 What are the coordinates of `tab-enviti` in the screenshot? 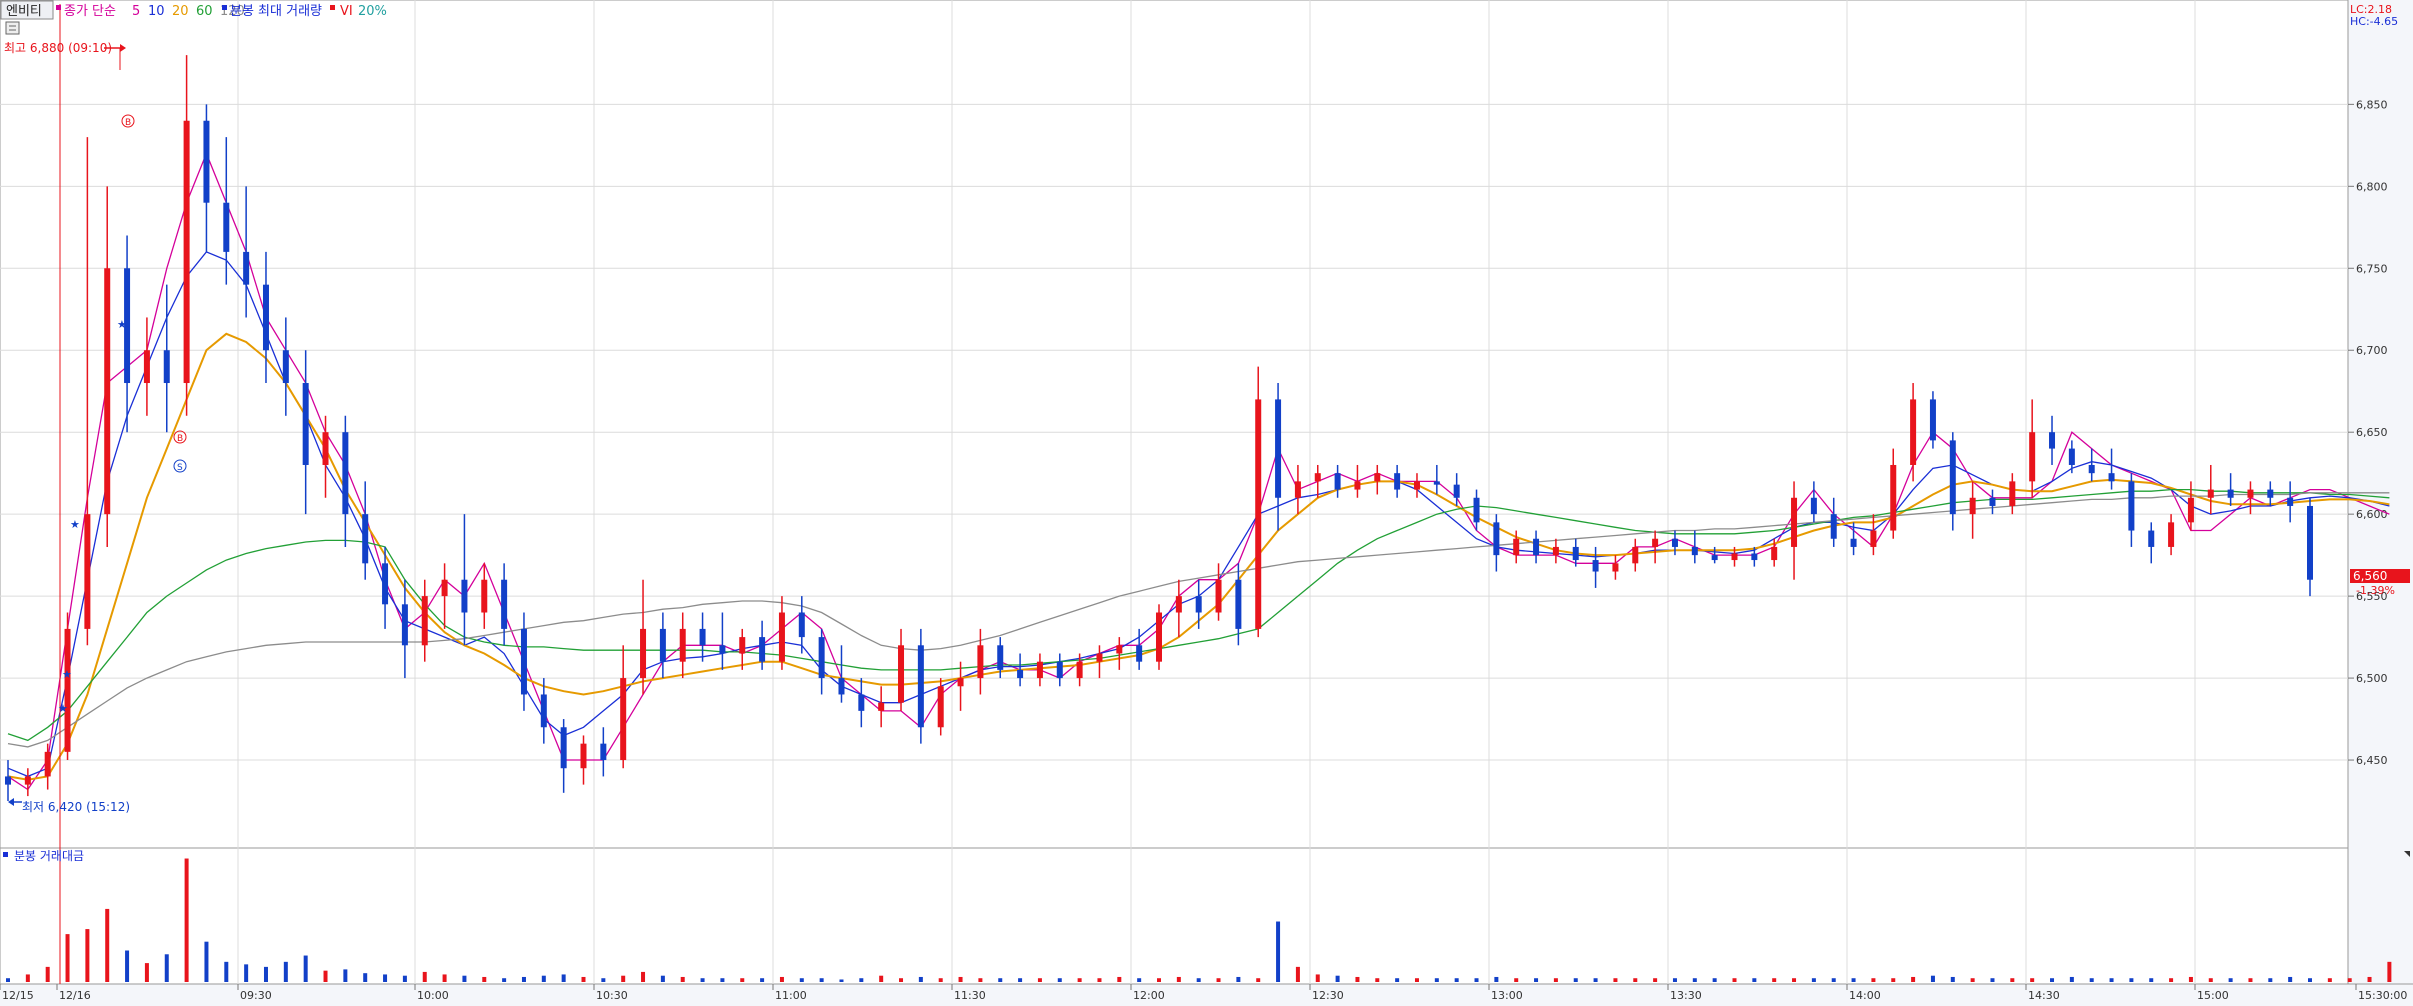 It's located at (27, 10).